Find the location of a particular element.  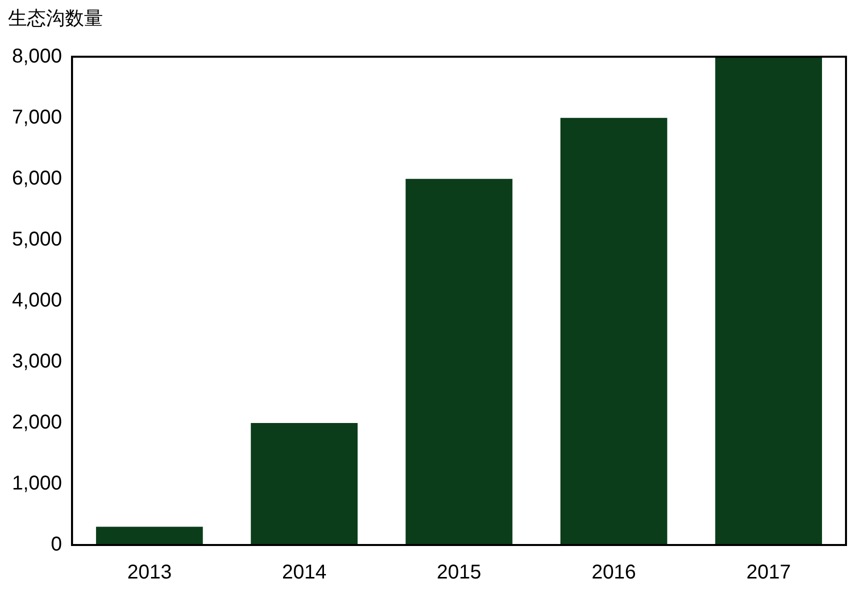

x-tick-label: 2016 is located at coordinates (614, 573).